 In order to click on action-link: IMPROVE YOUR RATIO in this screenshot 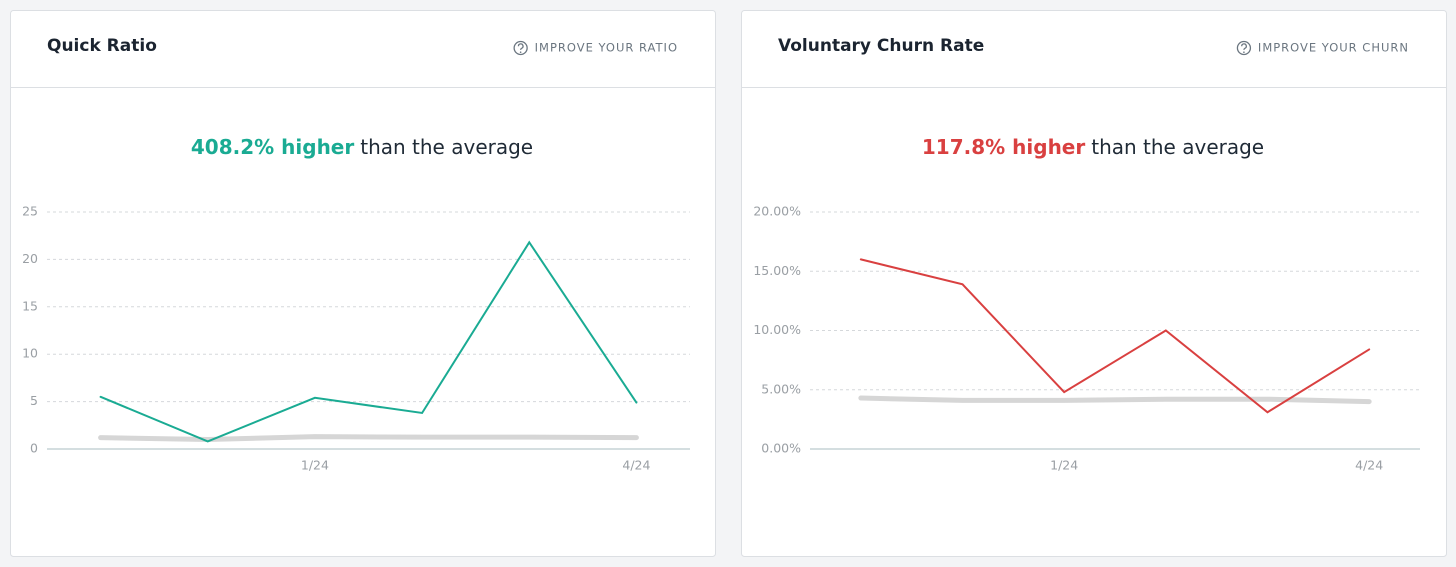, I will do `click(606, 48)`.